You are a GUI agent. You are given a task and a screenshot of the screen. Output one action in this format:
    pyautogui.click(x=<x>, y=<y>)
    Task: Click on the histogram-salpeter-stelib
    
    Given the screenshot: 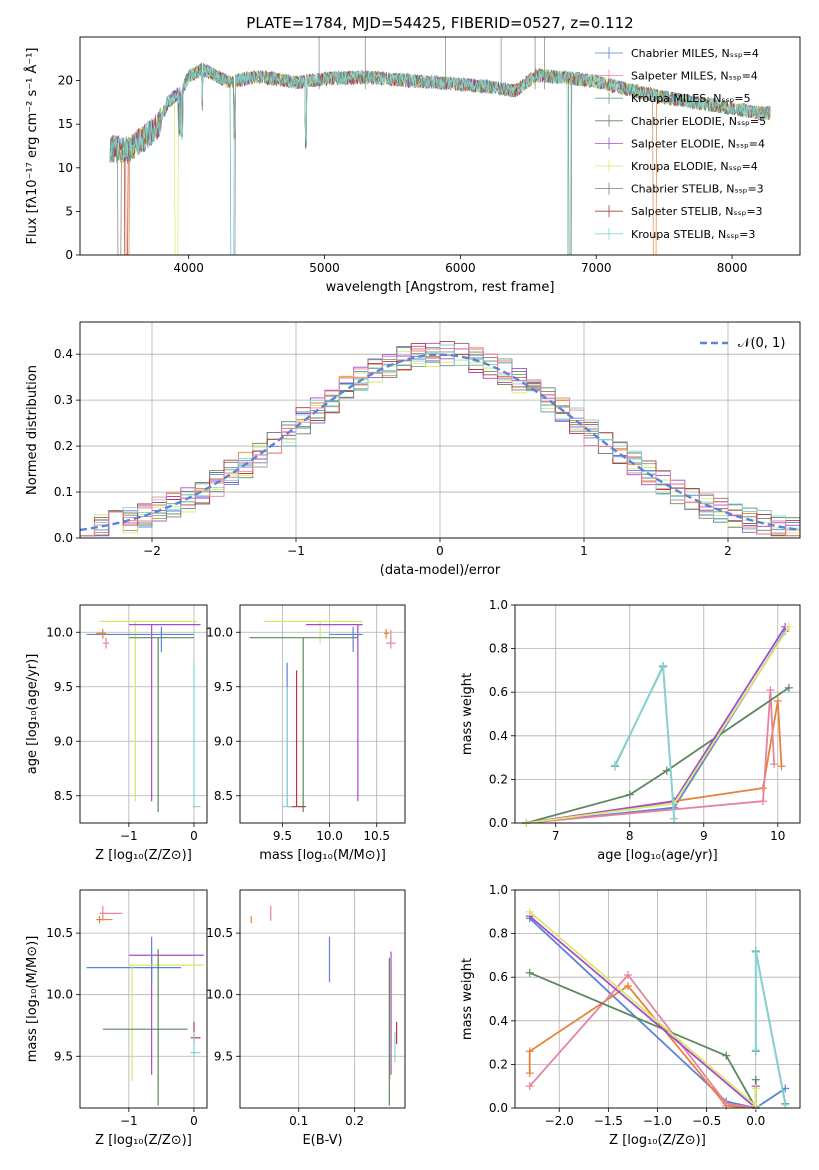 What is the action you would take?
    pyautogui.click(x=440, y=439)
    